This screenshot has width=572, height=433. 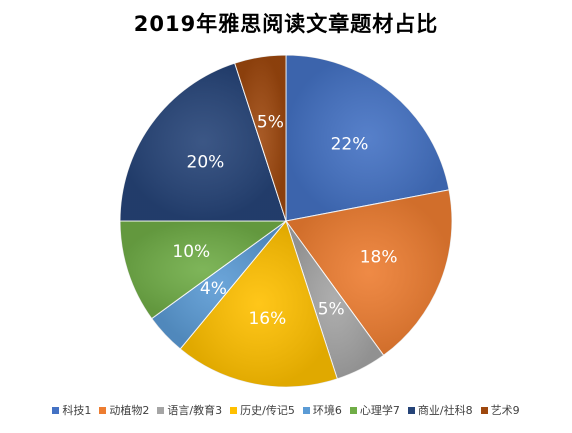 What do you see at coordinates (77, 410) in the screenshot?
I see `legend-label-1: 科技1` at bounding box center [77, 410].